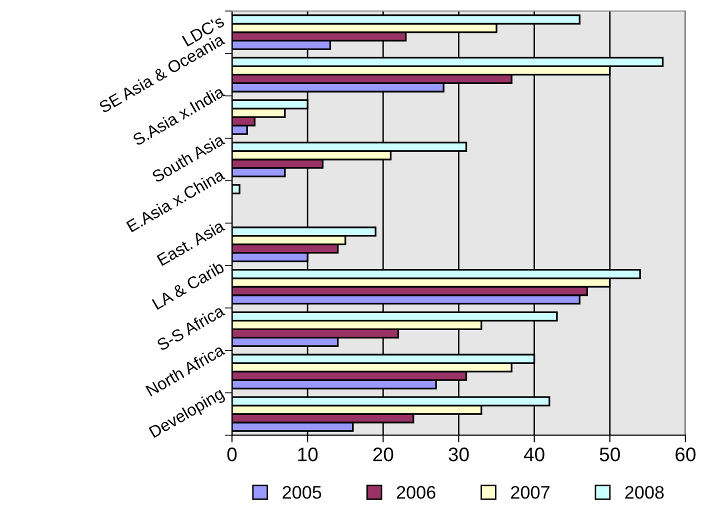  I want to click on x-tick-label: 0, so click(232, 455).